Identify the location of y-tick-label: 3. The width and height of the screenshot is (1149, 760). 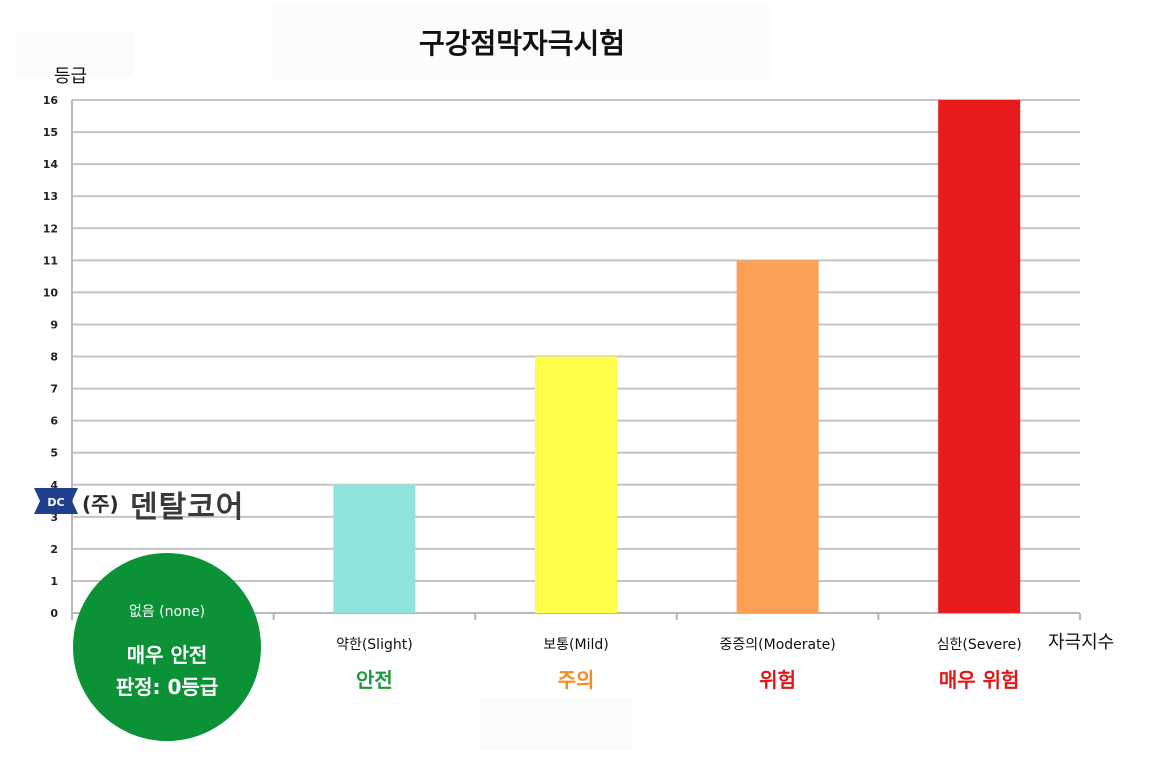
(54, 517).